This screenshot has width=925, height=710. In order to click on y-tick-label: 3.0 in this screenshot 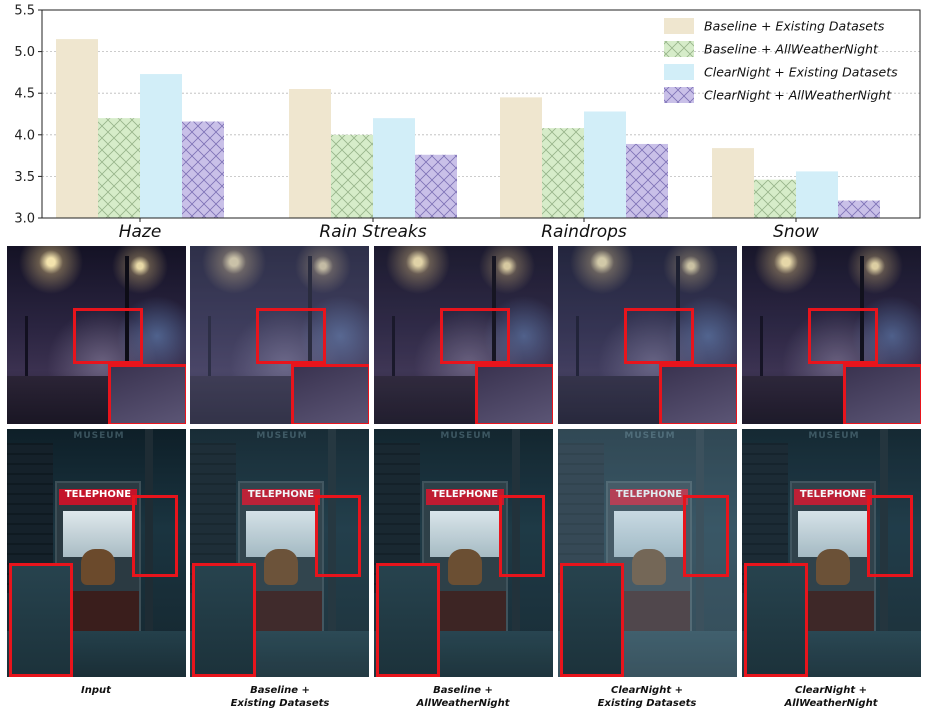, I will do `click(24, 219)`.